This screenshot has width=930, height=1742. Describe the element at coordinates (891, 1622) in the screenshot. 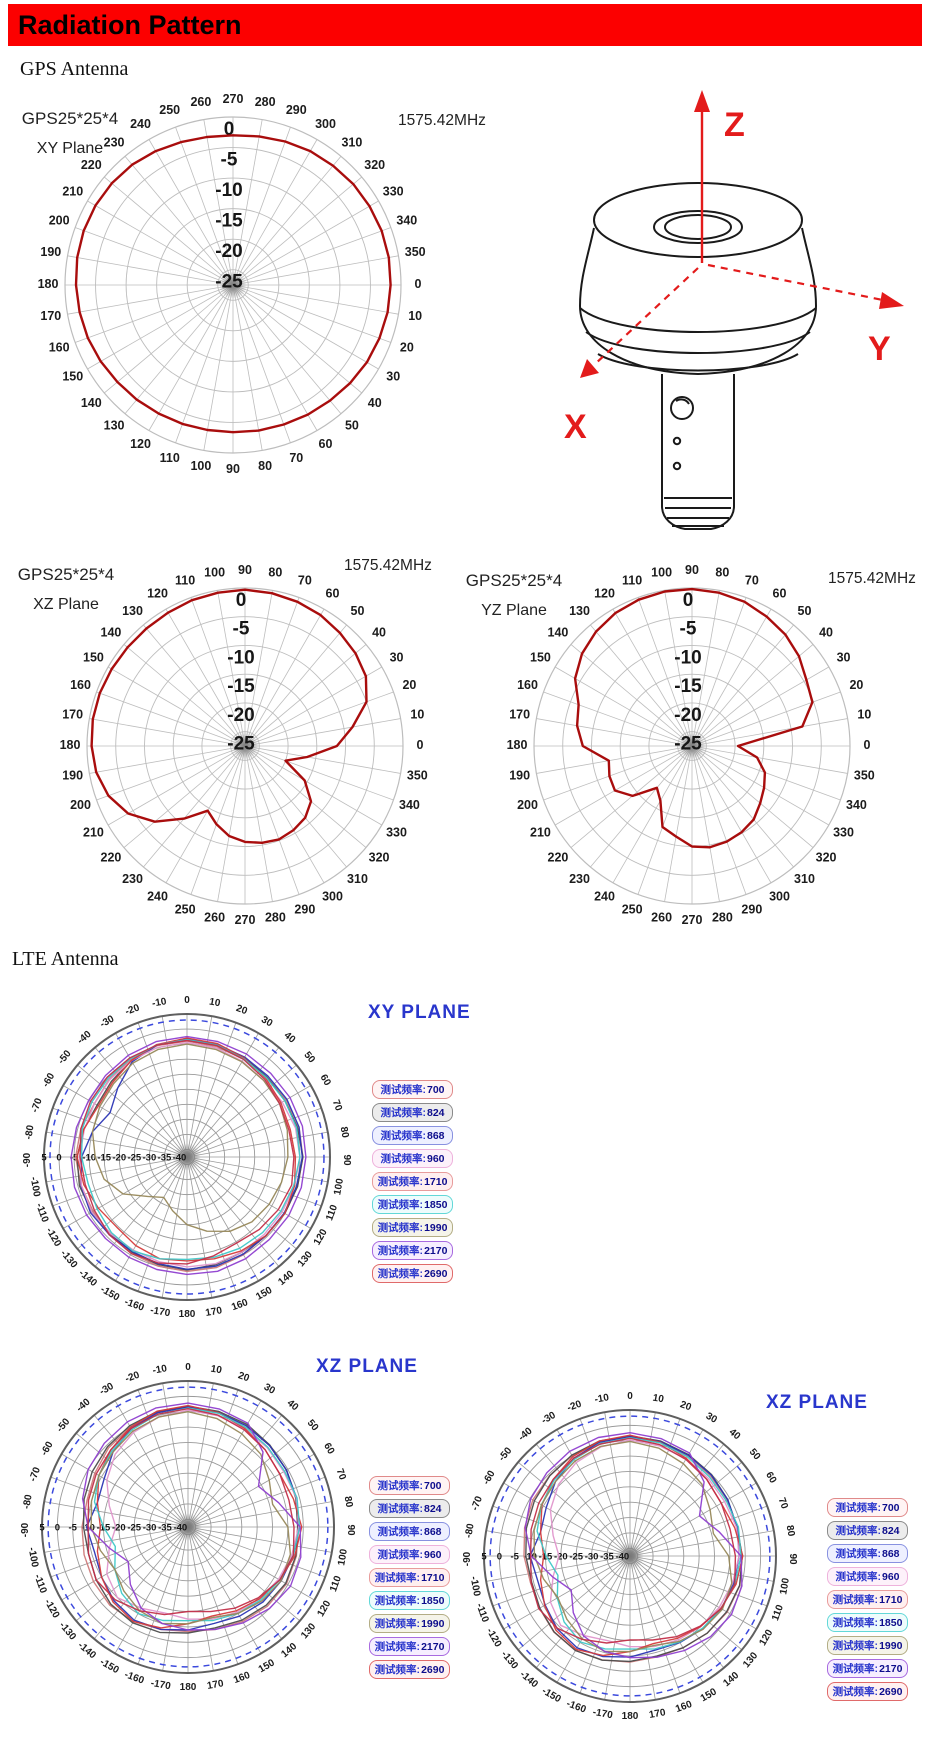

I see `legend-frequency-value: 1850` at that location.